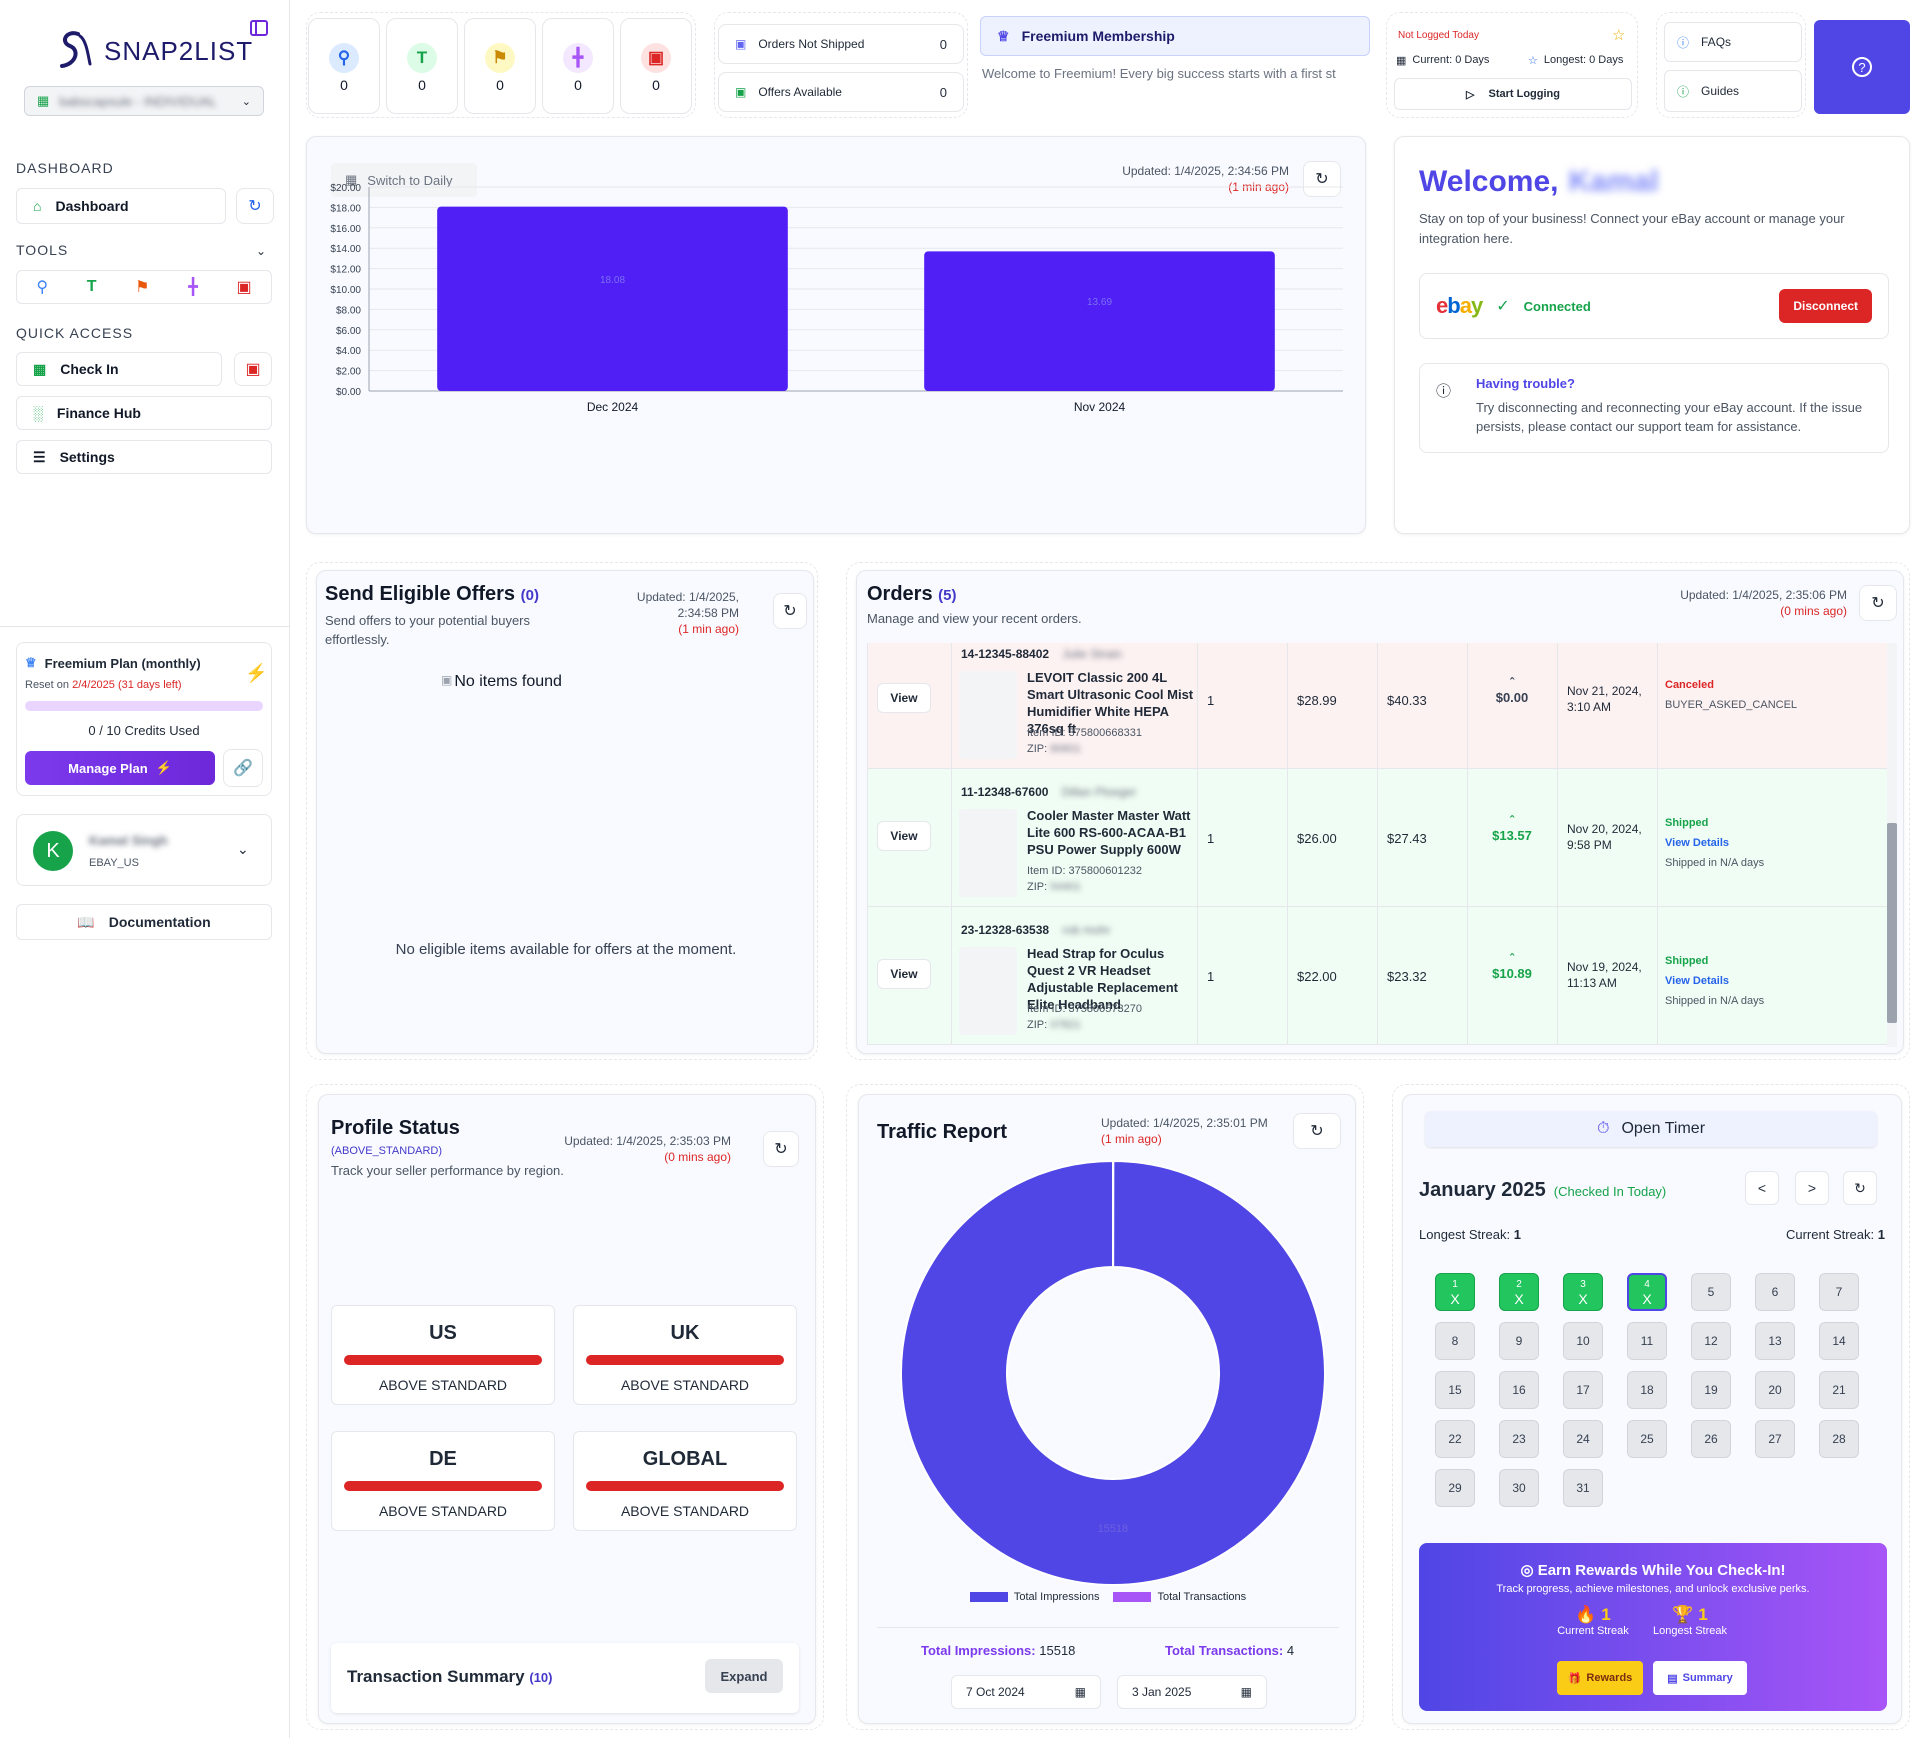 This screenshot has width=1920, height=1738. What do you see at coordinates (1733, 91) in the screenshot?
I see `guides-link: ⓘ Guides` at bounding box center [1733, 91].